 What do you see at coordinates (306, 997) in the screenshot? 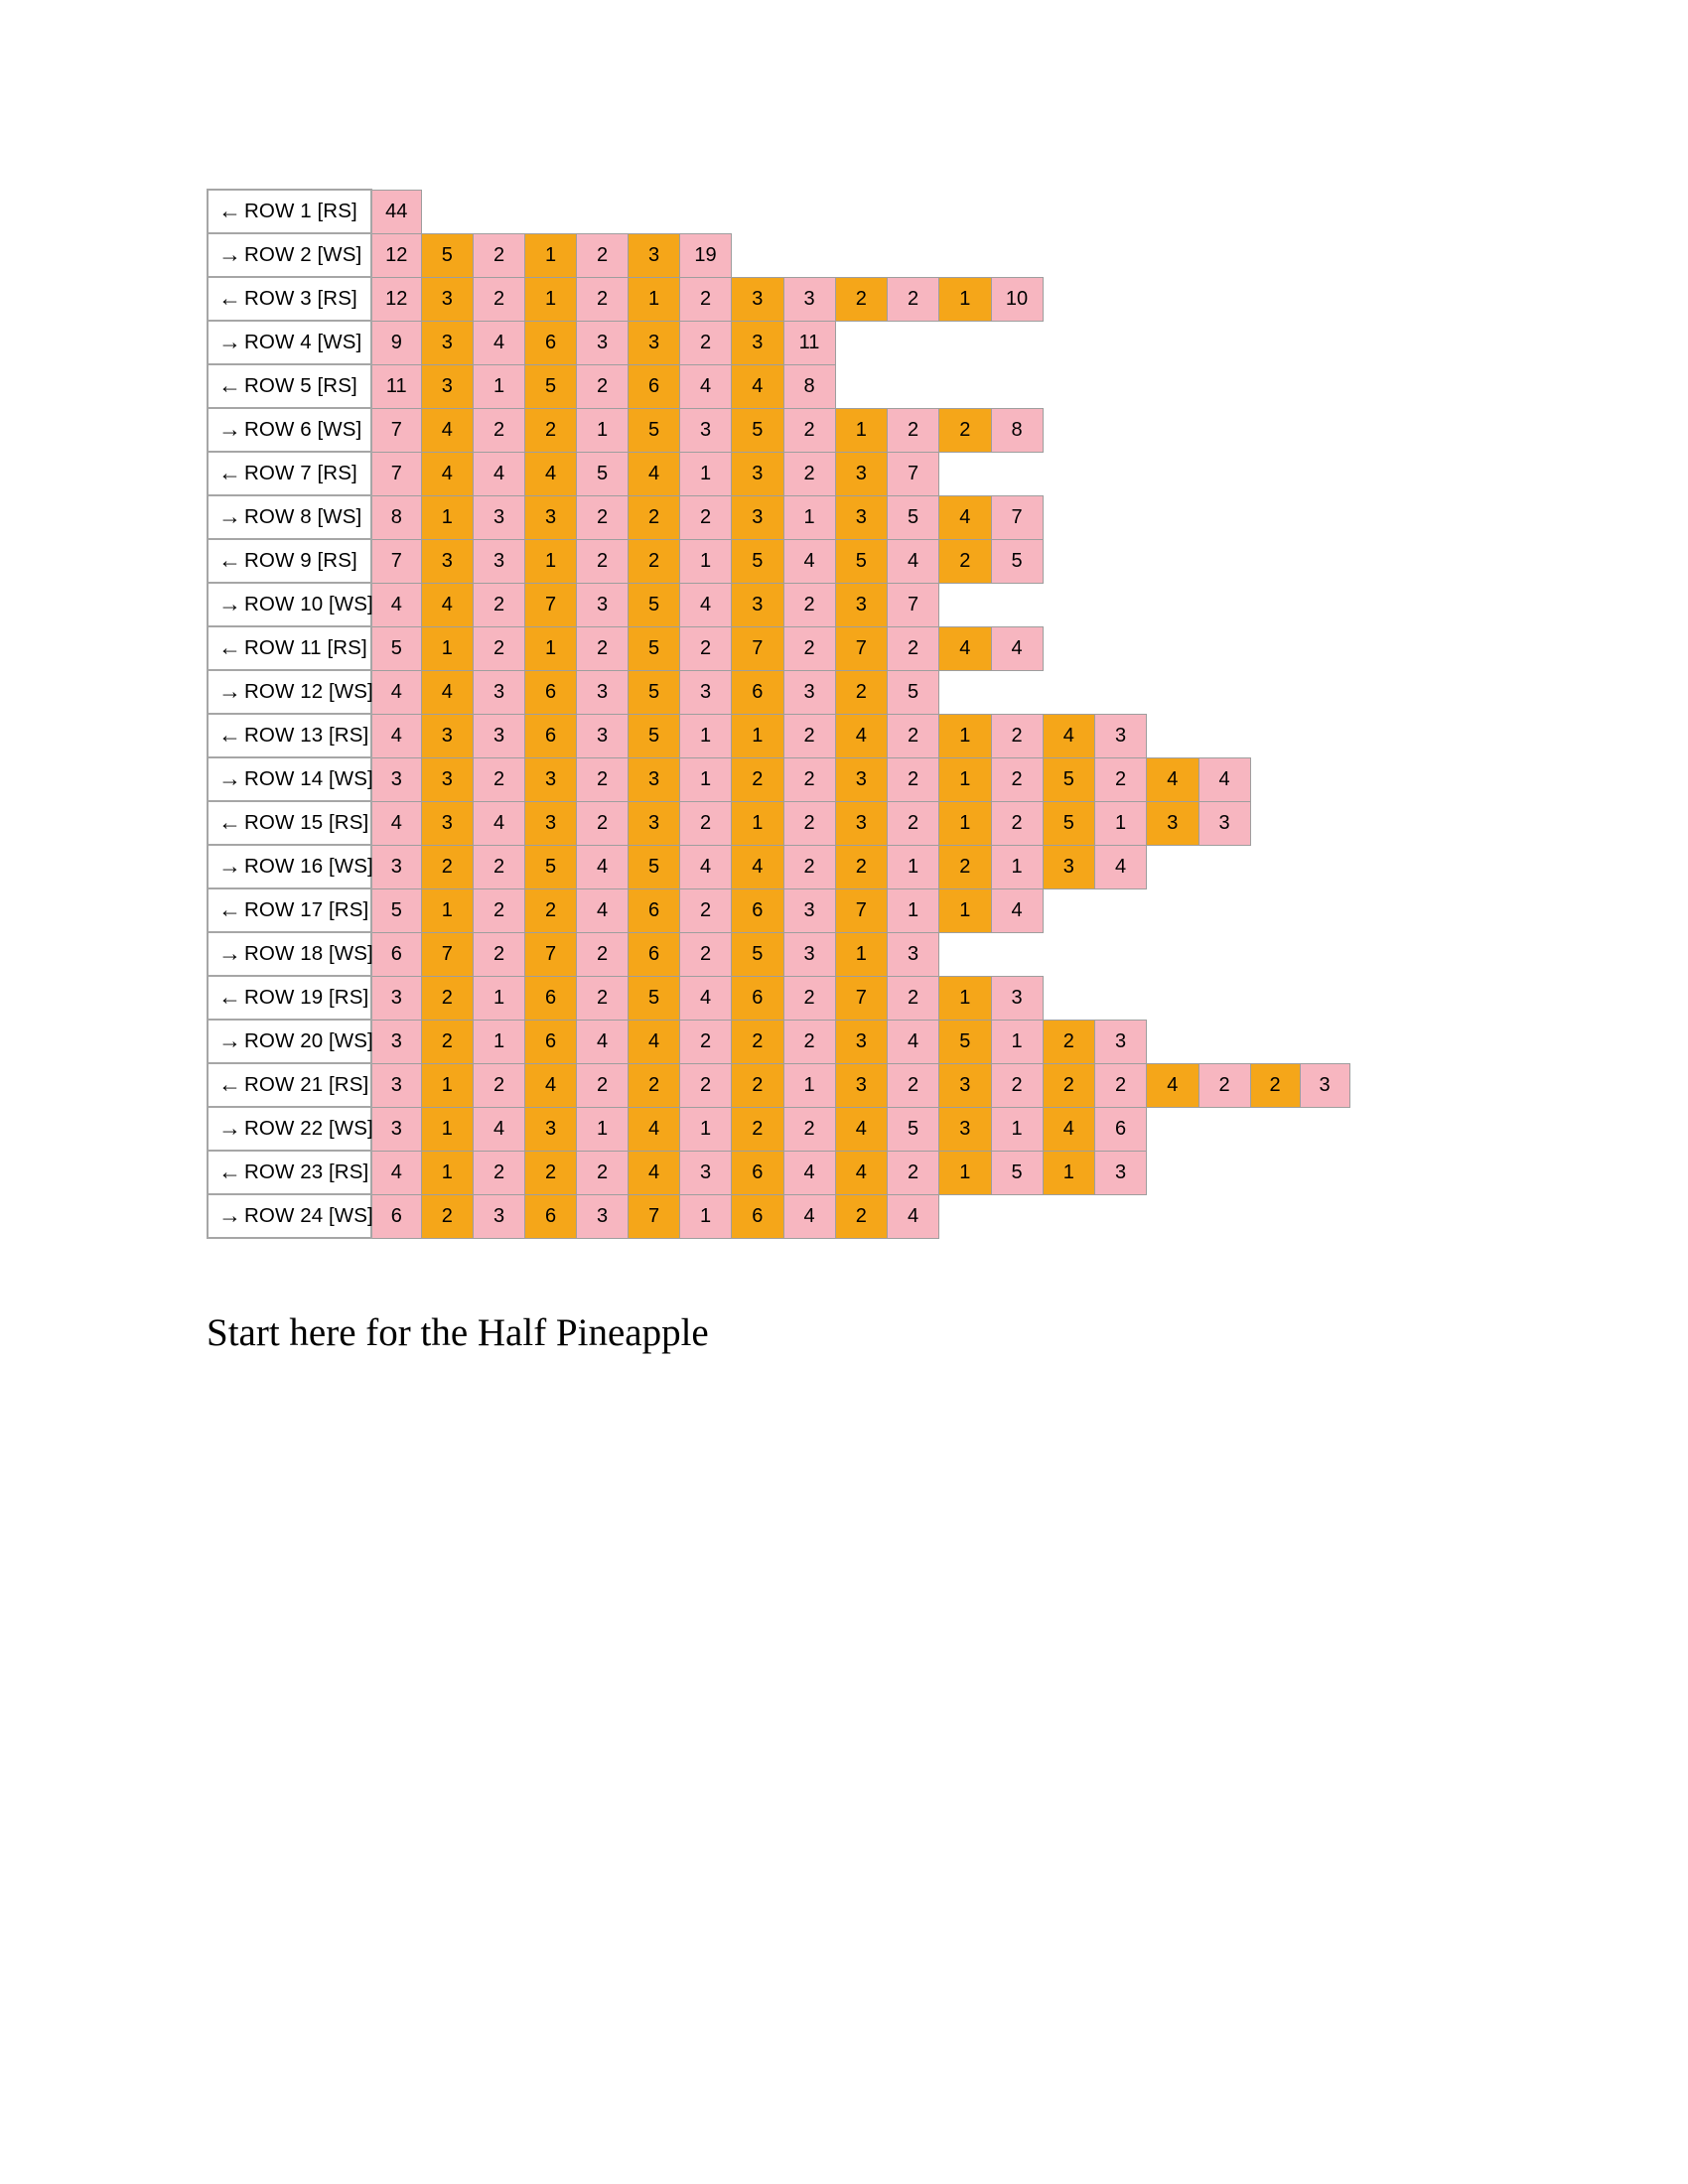
I see `row-label-text: ROW 19 [RS]` at bounding box center [306, 997].